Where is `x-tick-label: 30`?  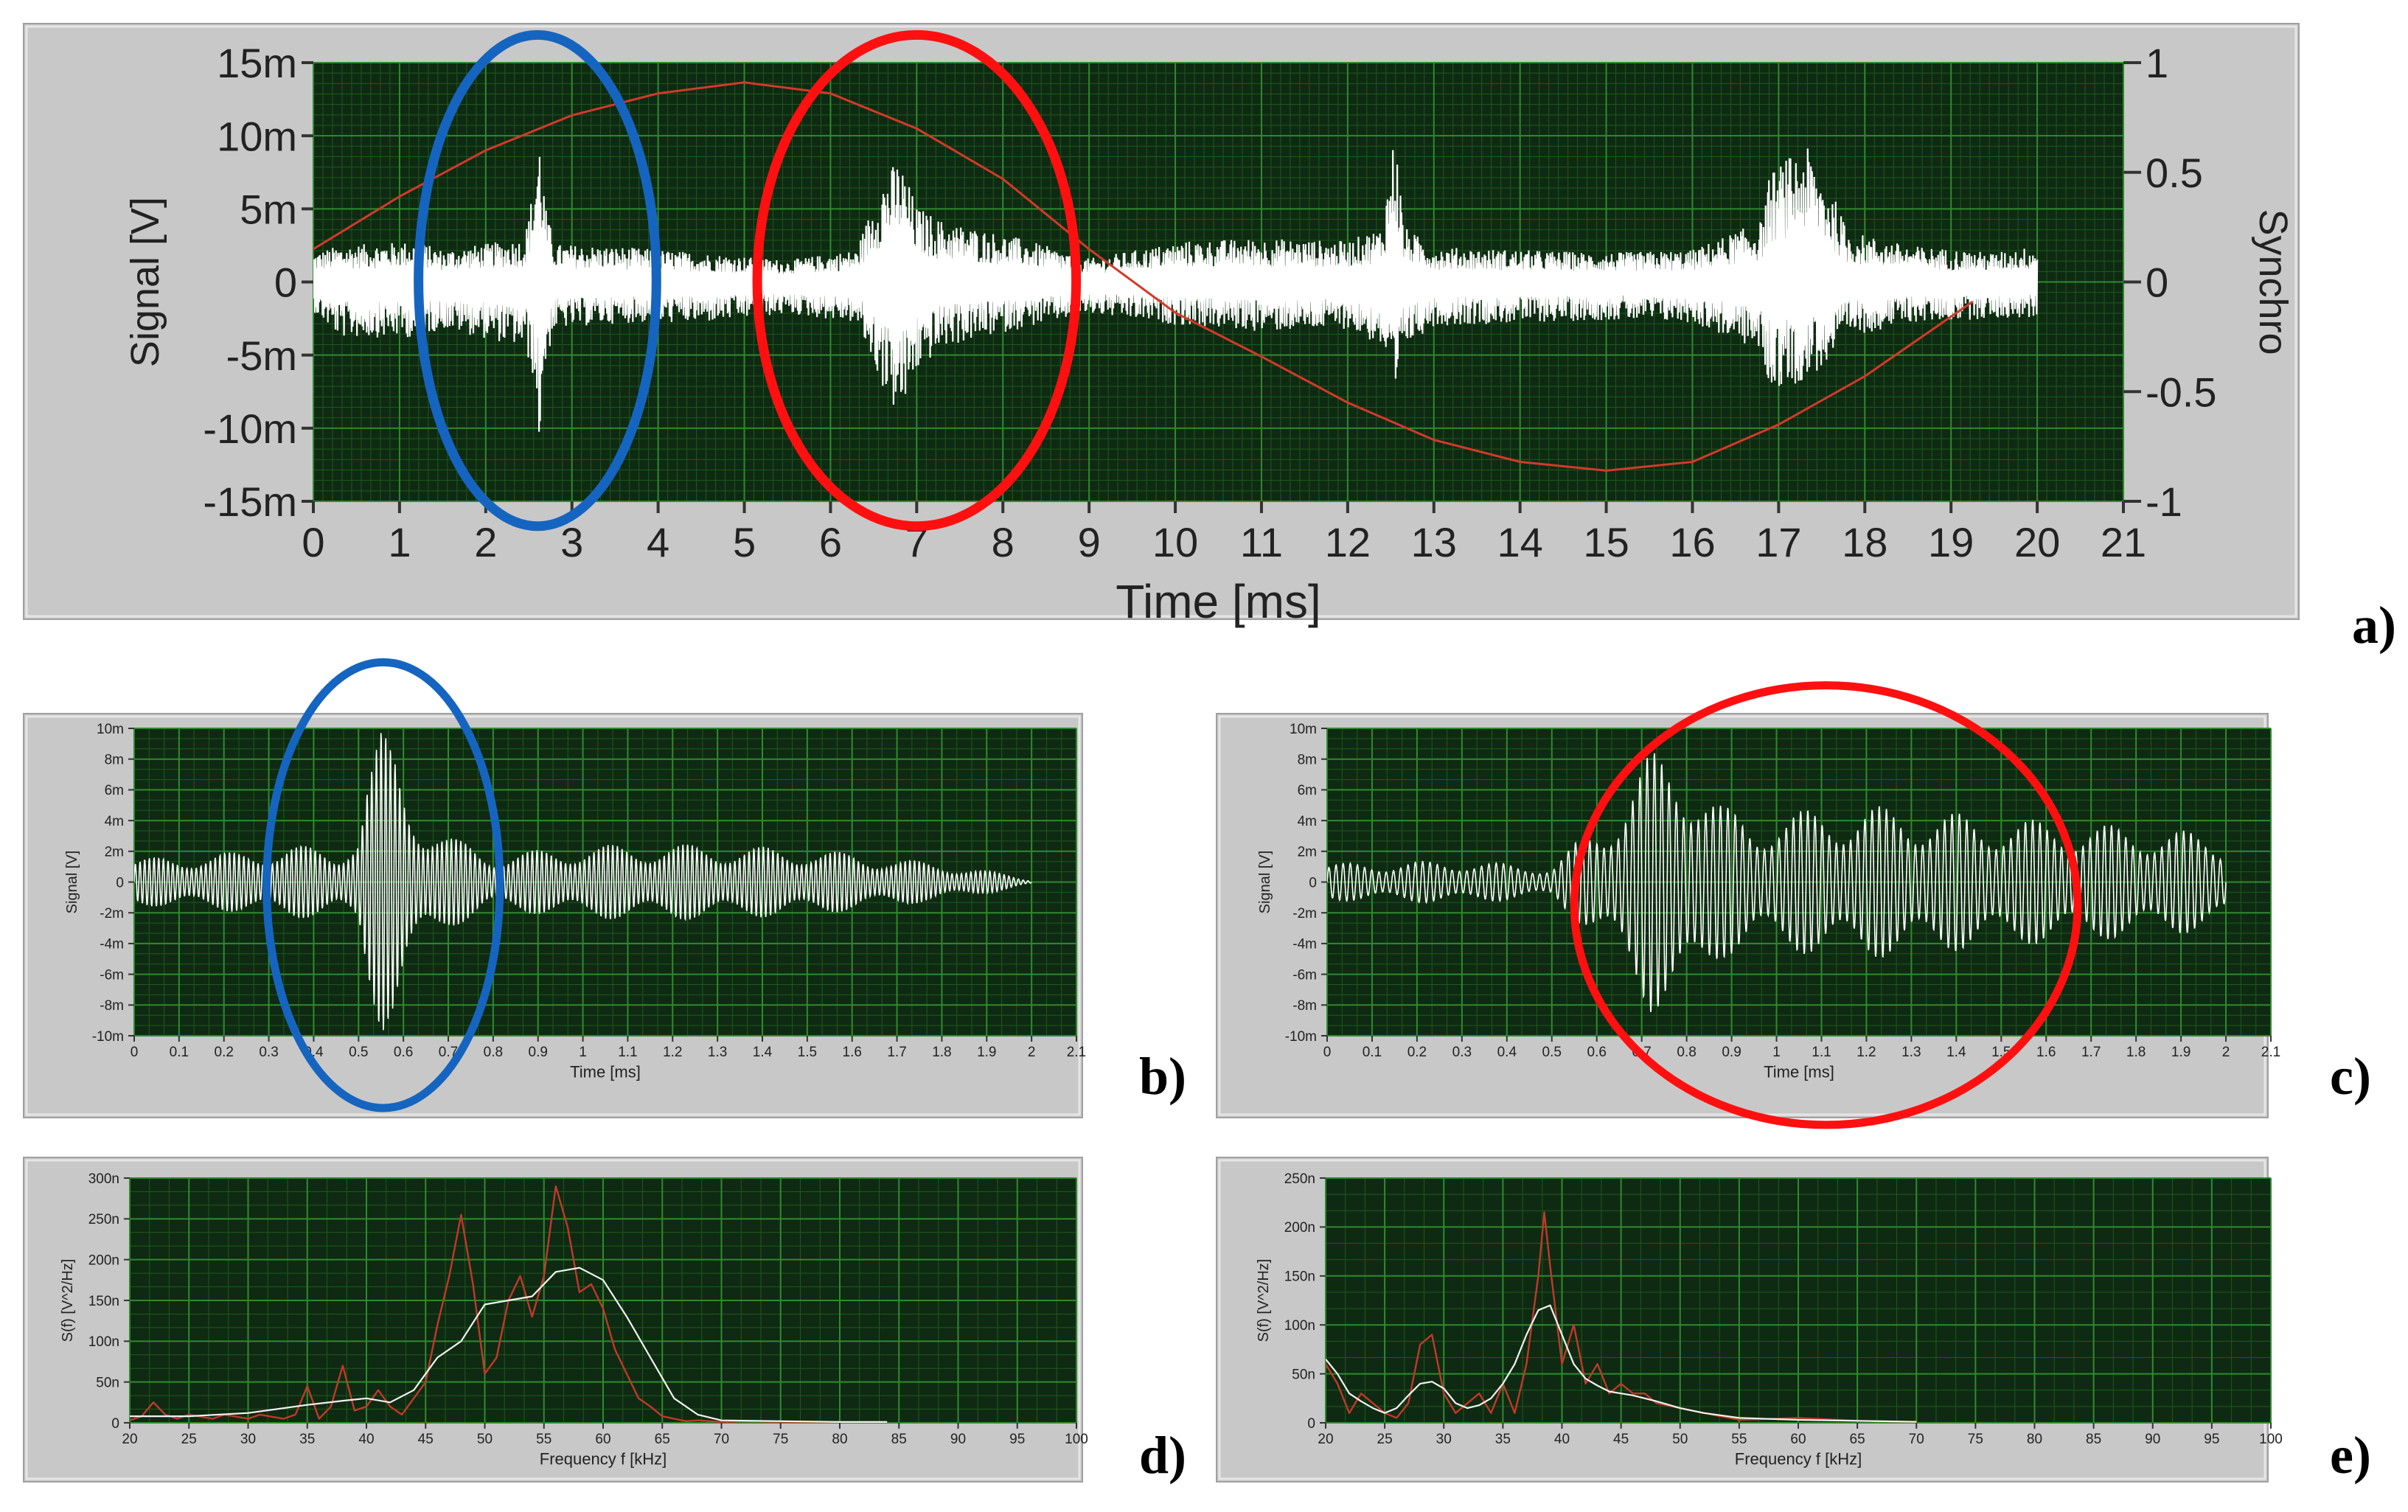
x-tick-label: 30 is located at coordinates (248, 1439).